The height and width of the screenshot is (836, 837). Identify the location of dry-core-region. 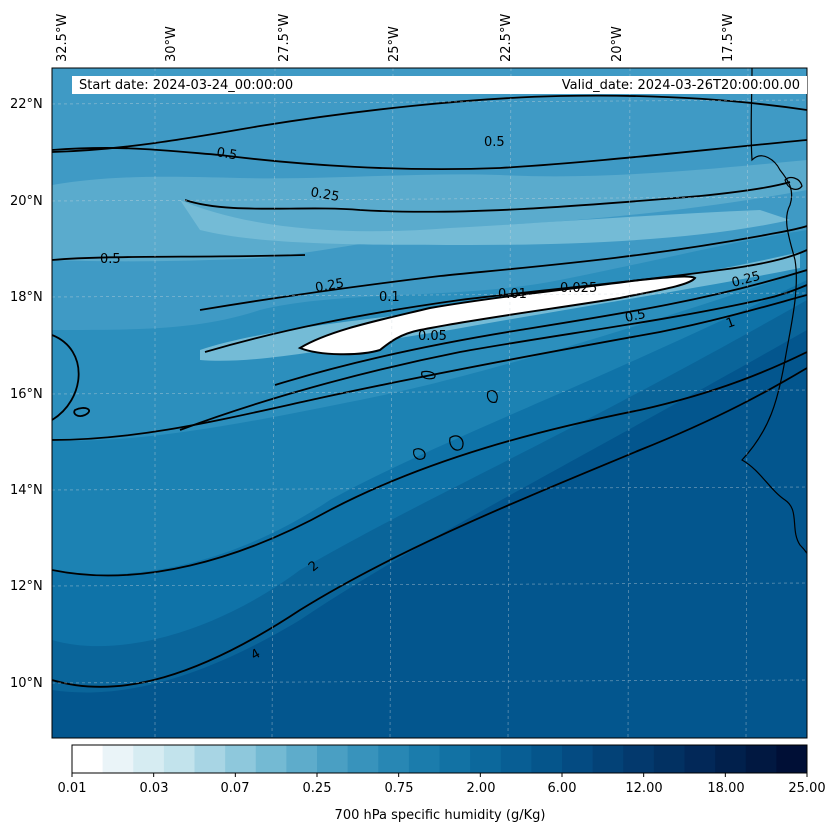
(497, 315).